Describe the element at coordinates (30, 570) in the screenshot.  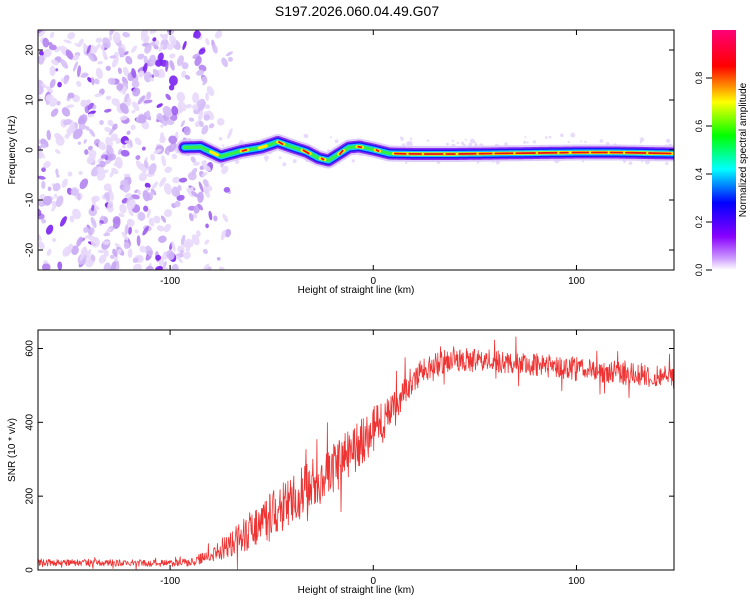
I see `snr-ytick-label: 0` at that location.